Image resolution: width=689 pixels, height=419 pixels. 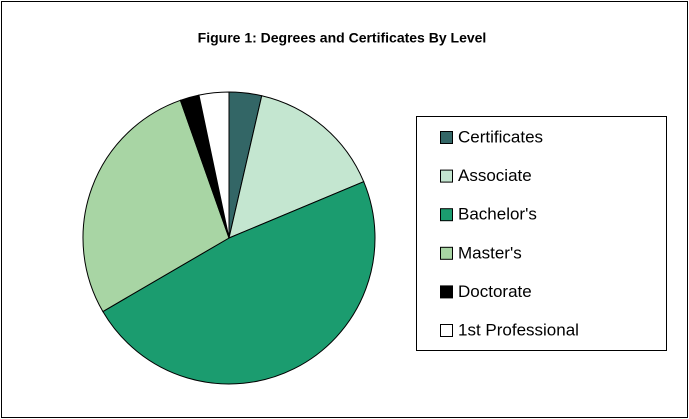 I want to click on legend-label: Doctorate, so click(x=495, y=291).